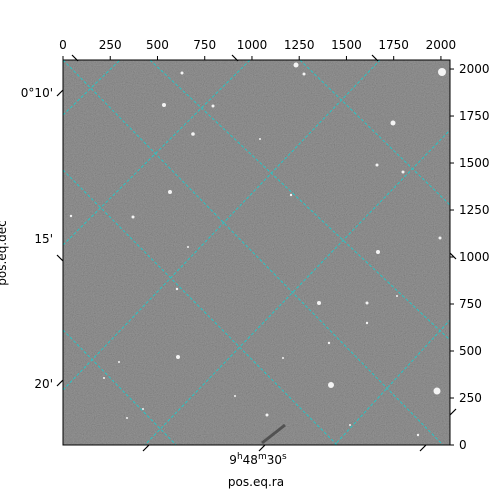 Image resolution: width=500 pixels, height=500 pixels. Describe the element at coordinates (463, 445) in the screenshot. I see `y-pixel-tick-label: 0` at that location.